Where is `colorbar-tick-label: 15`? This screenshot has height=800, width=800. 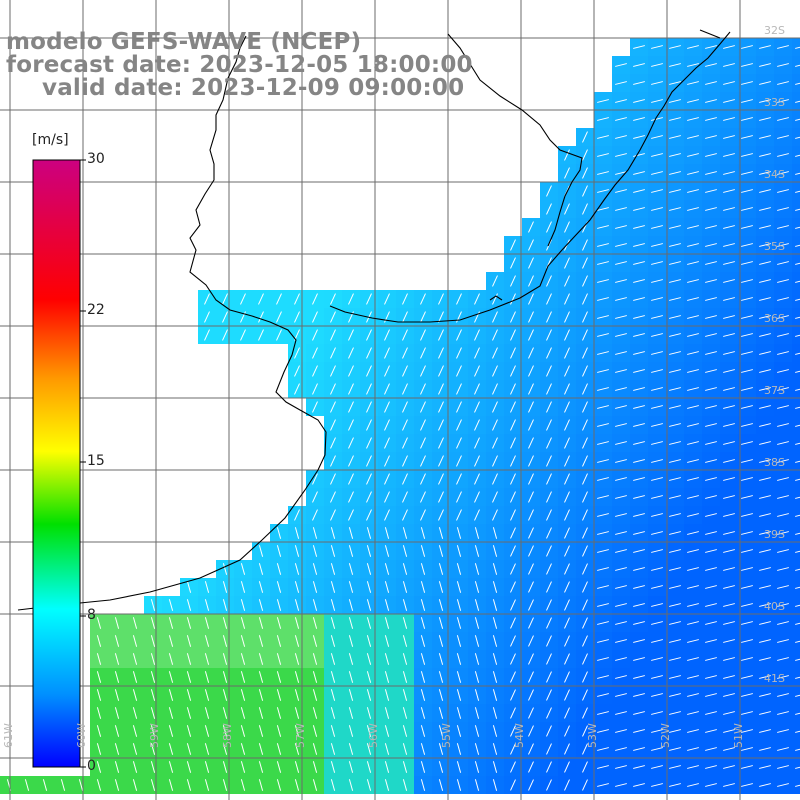
colorbar-tick-label: 15 is located at coordinates (96, 461).